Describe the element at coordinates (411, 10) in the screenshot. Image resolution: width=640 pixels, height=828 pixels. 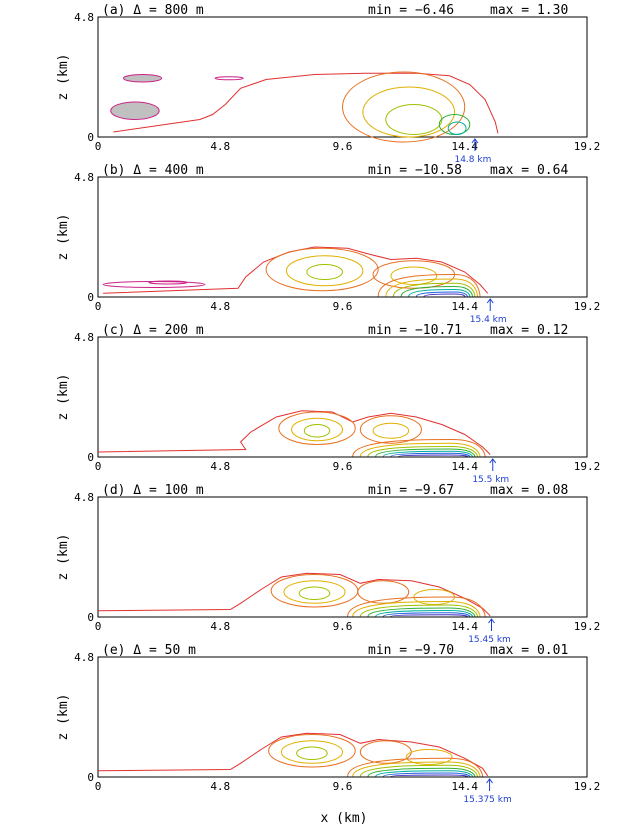
I see `min-label: min = −6.46` at that location.